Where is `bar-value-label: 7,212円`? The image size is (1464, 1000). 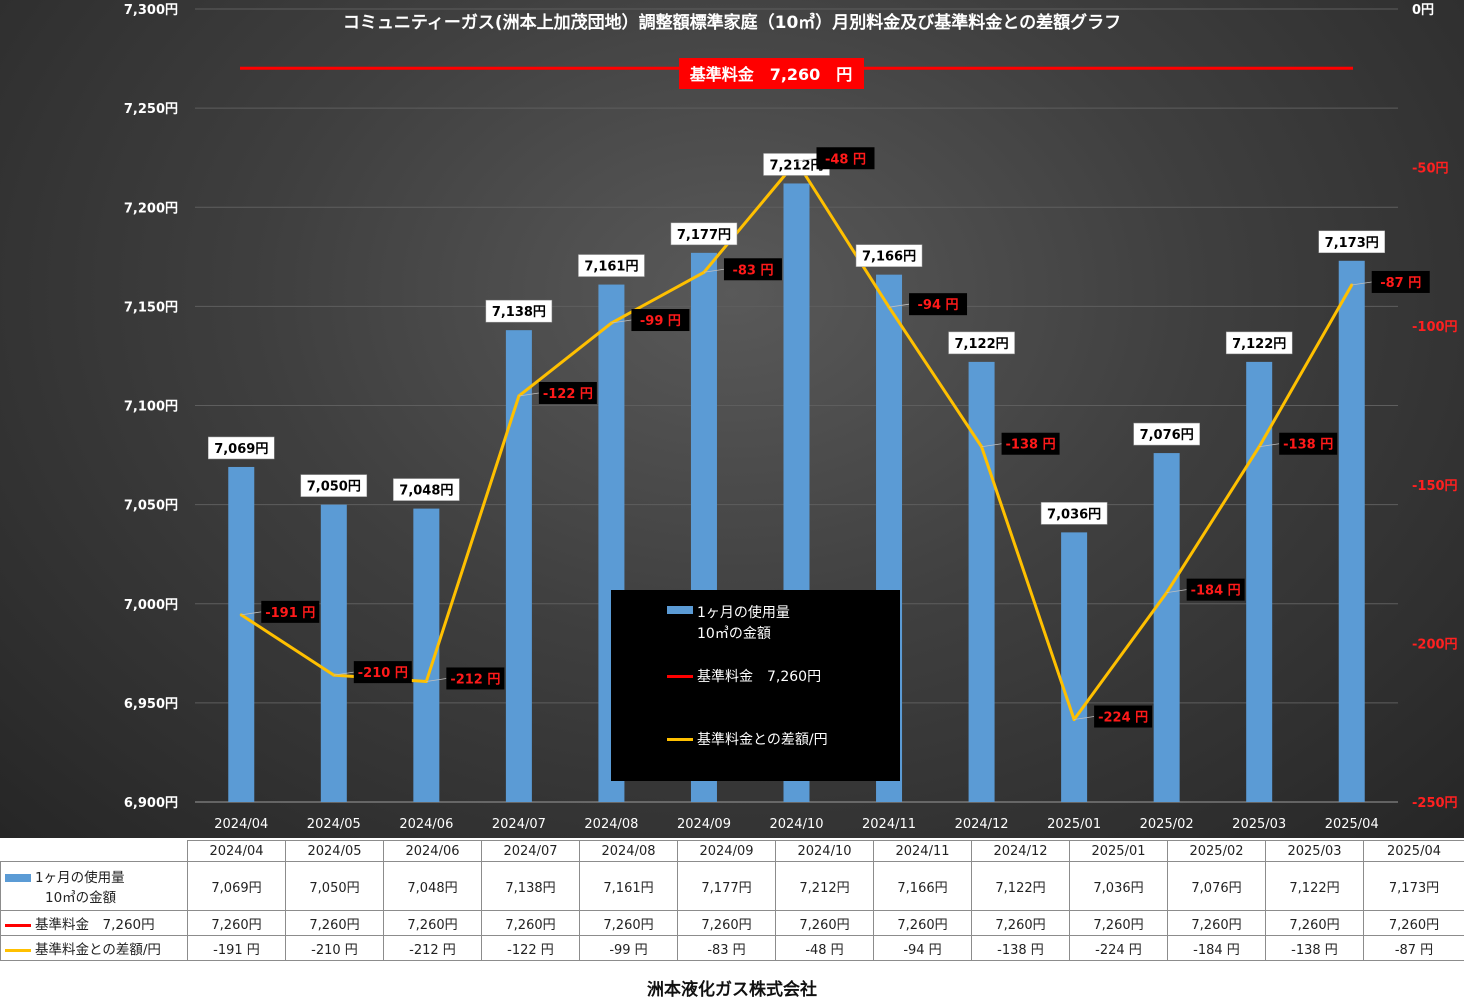 bar-value-label: 7,212円 is located at coordinates (796, 165).